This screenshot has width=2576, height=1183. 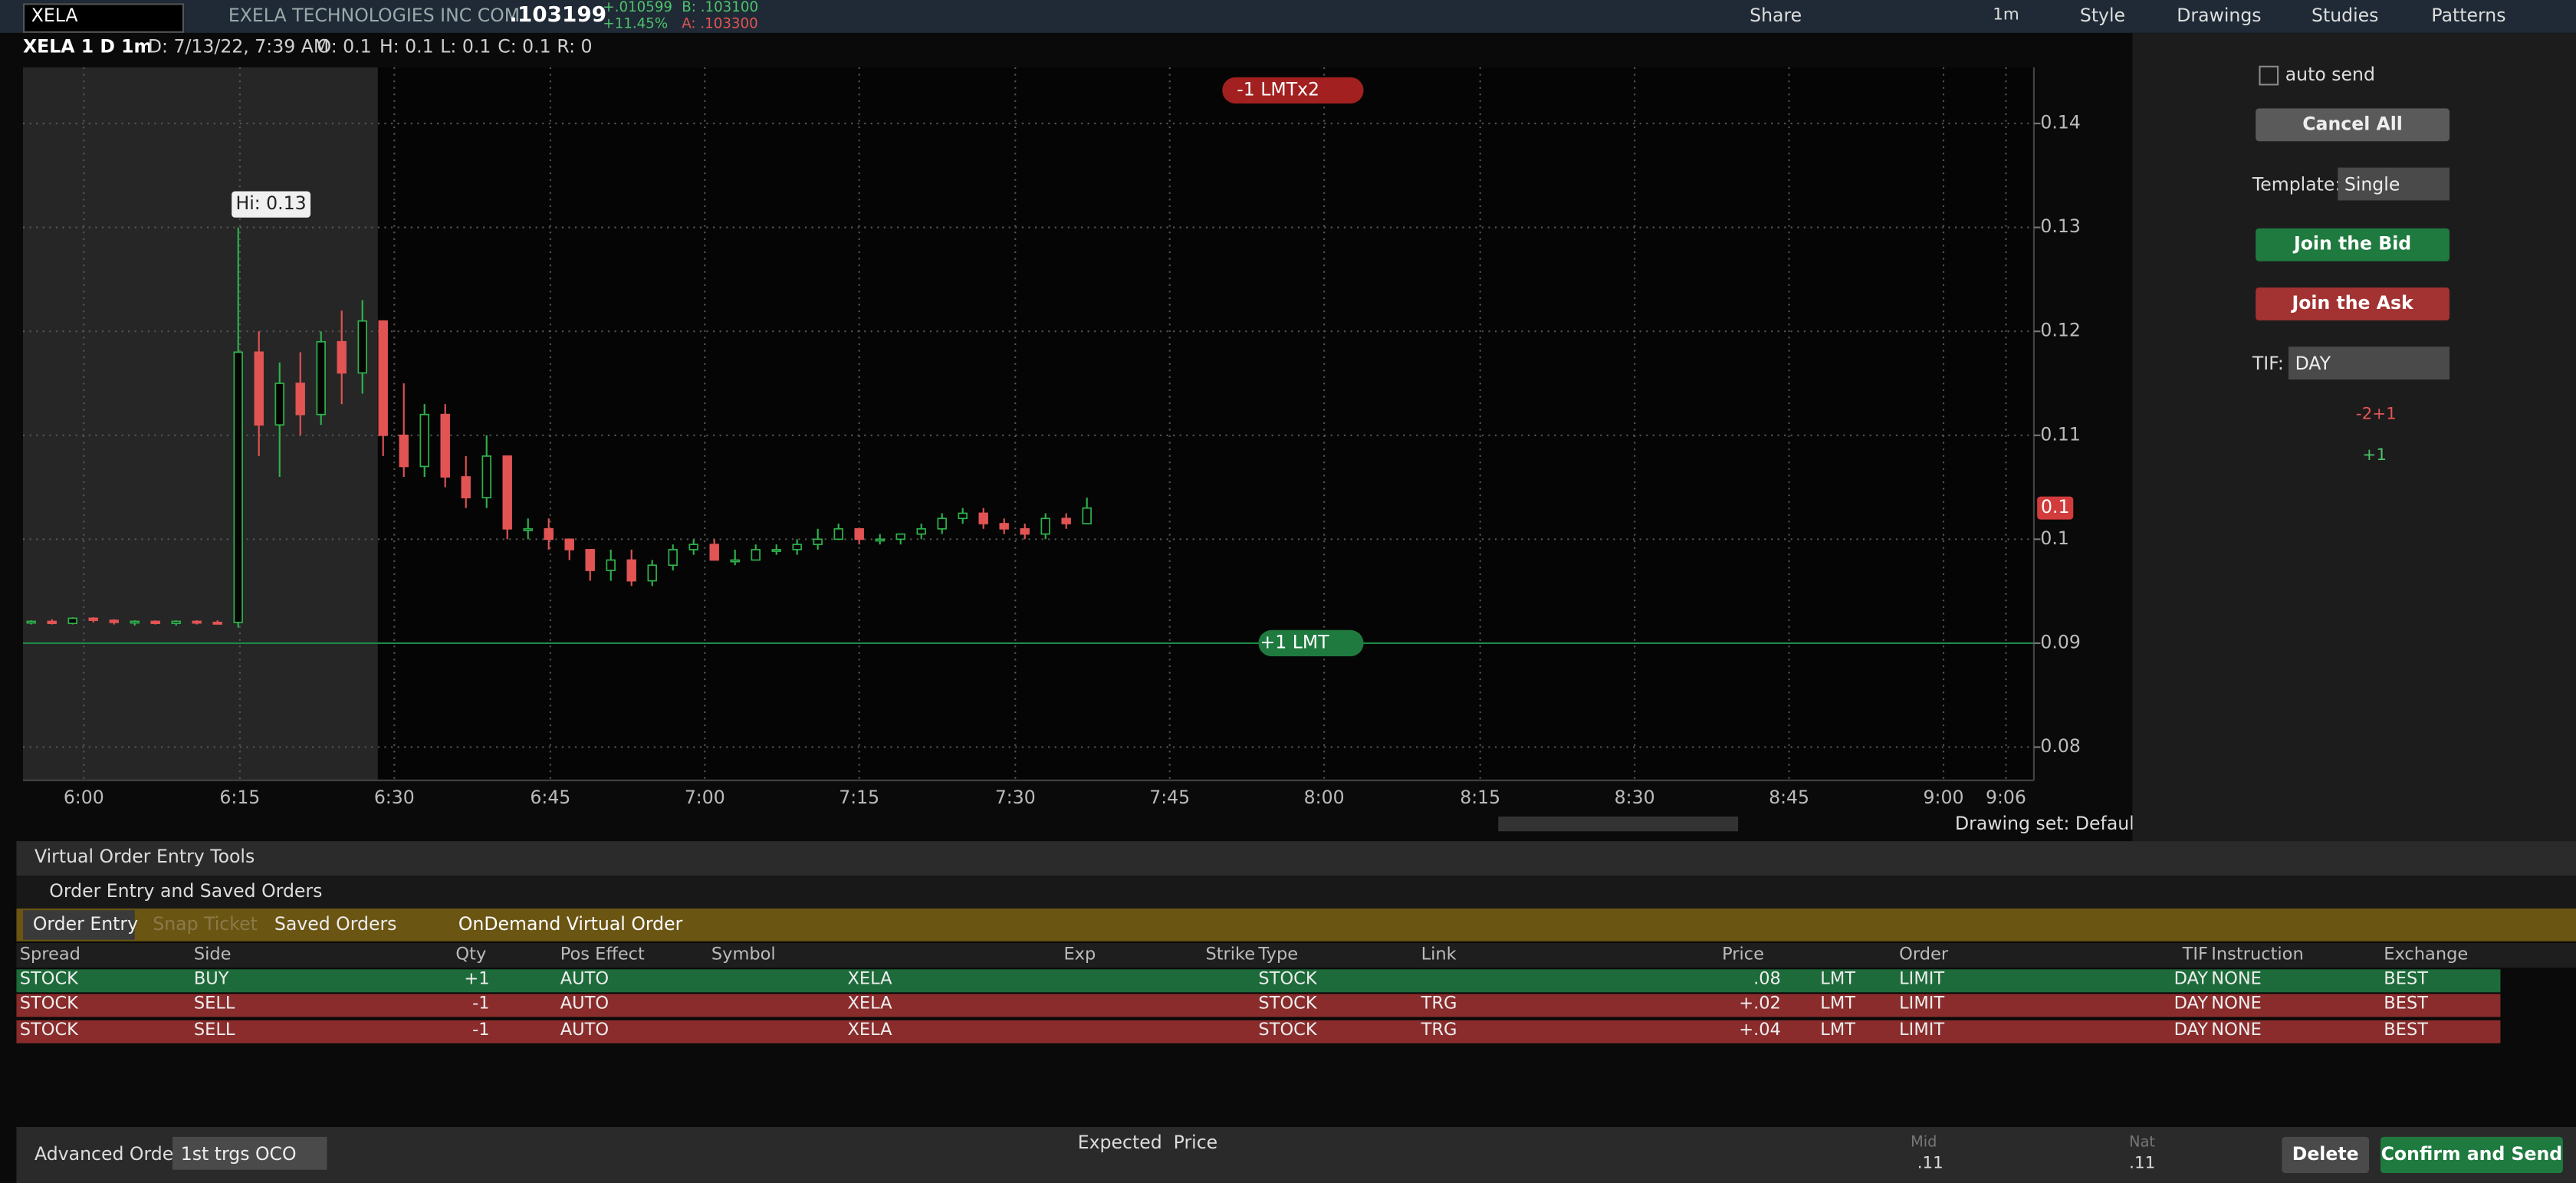 I want to click on auto-send-checkbox, so click(x=2269, y=76).